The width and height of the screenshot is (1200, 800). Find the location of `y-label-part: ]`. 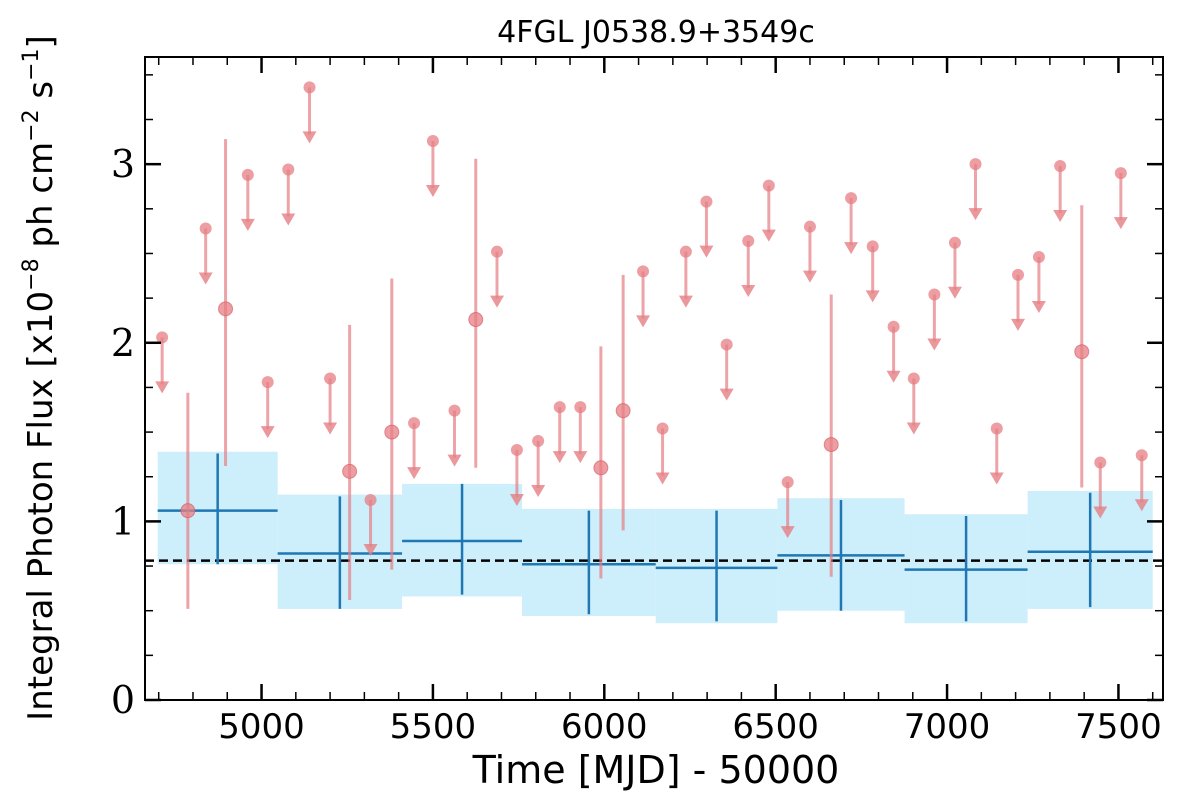

y-label-part: ] is located at coordinates (41, 41).